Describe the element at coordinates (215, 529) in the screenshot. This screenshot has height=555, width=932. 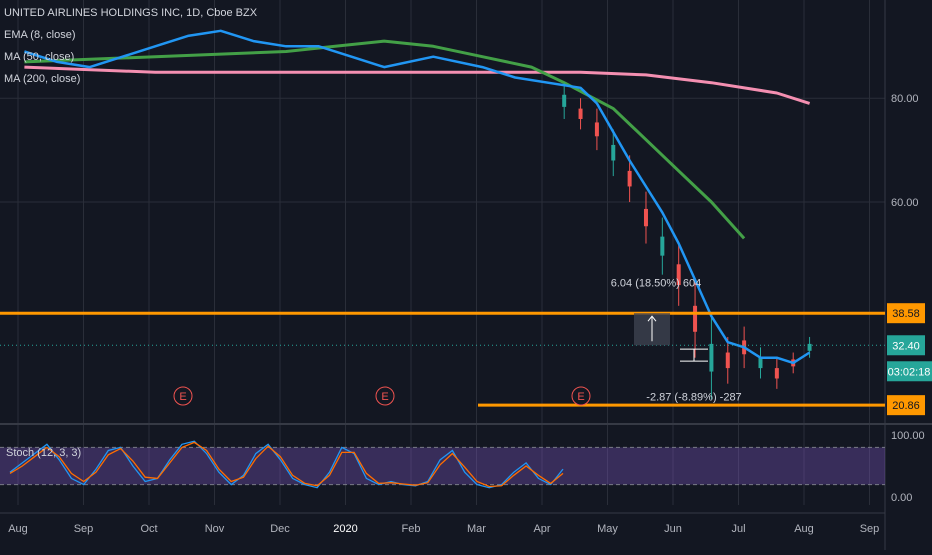
I see `x-tick-label: Nov` at that location.